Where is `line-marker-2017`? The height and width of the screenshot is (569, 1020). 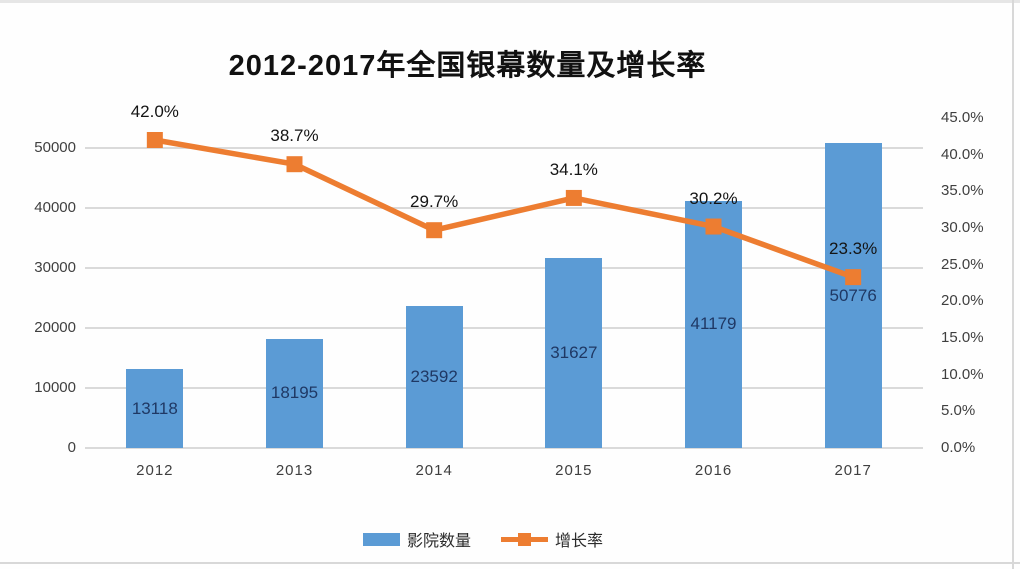
line-marker-2017 is located at coordinates (853, 277).